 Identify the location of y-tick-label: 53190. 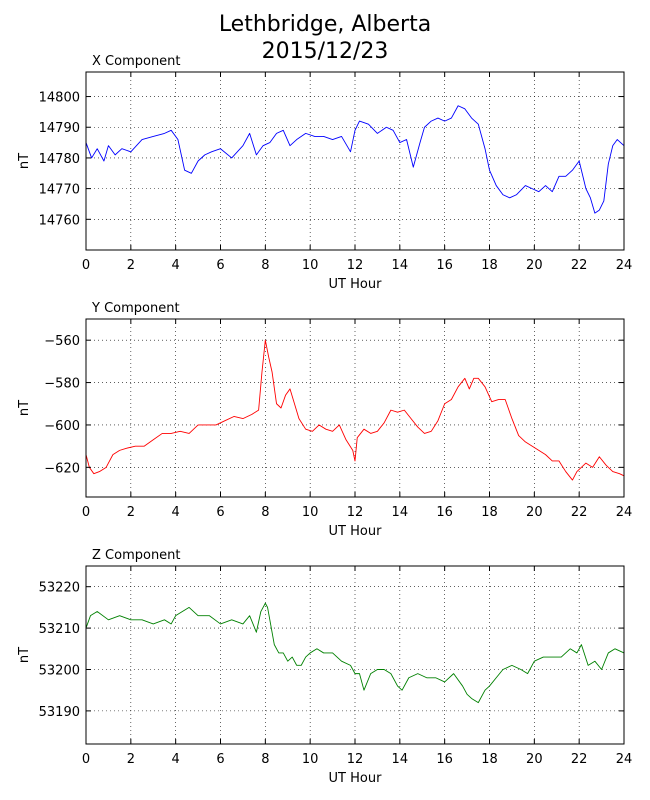
(59, 712).